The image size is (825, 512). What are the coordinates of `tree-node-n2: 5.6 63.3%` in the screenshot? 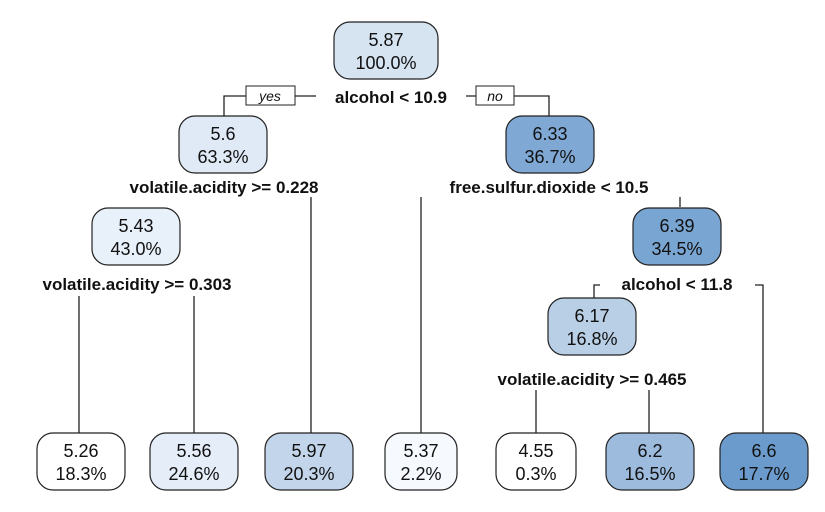 It's located at (223, 144).